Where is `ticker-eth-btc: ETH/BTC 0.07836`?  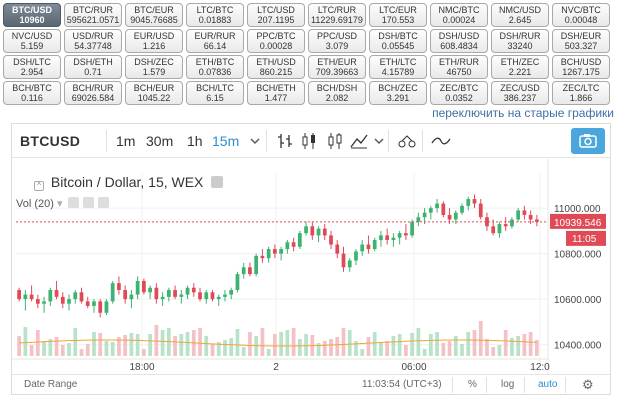 ticker-eth-btc: ETH/BTC 0.07836 is located at coordinates (215, 67).